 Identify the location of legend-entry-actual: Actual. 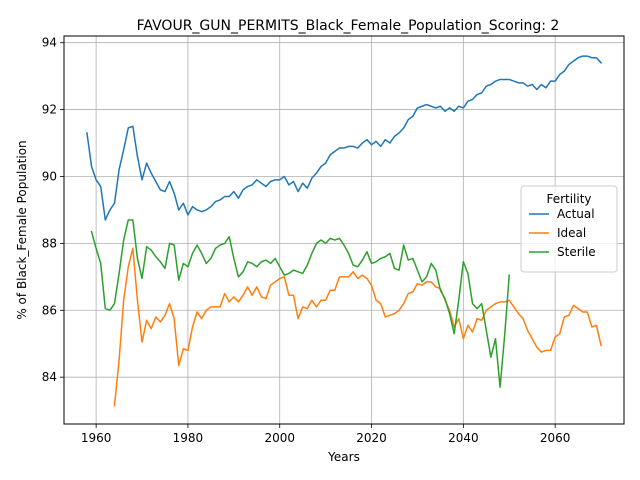
(576, 214).